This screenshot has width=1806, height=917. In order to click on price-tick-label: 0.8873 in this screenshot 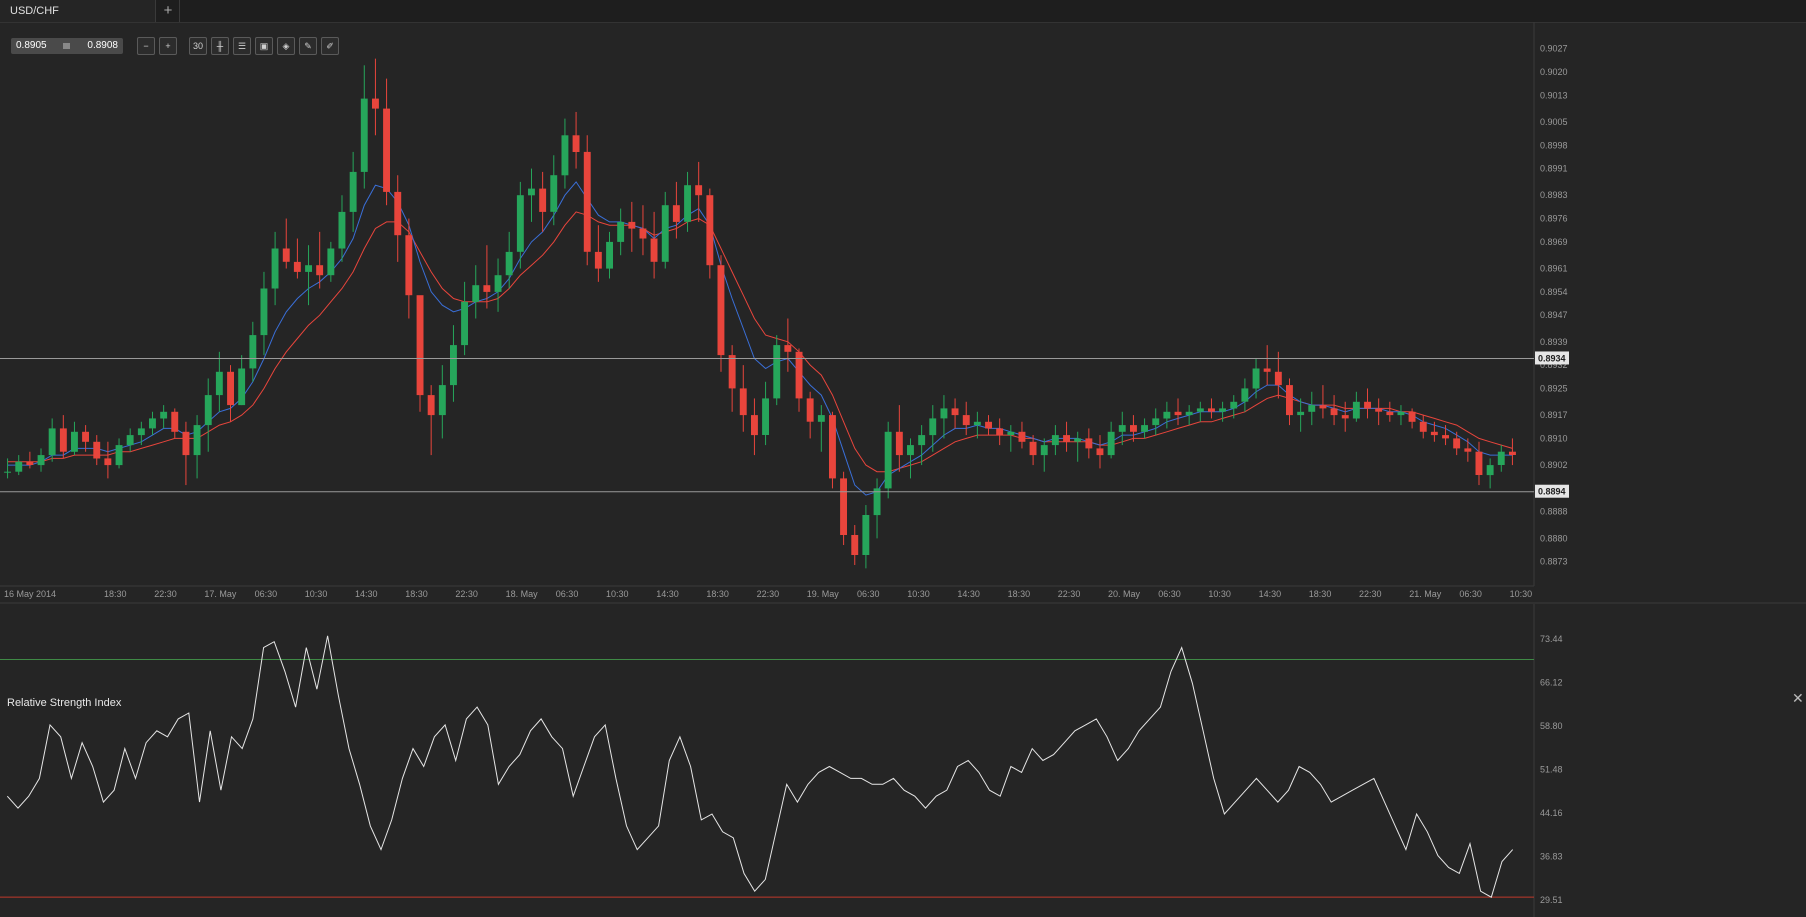, I will do `click(1554, 562)`.